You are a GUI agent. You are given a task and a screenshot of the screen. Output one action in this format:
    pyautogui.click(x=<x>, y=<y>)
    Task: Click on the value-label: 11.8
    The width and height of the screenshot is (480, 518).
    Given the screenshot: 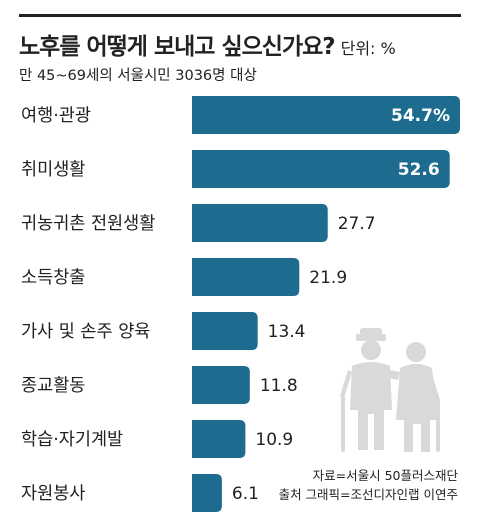 What is the action you would take?
    pyautogui.click(x=279, y=386)
    